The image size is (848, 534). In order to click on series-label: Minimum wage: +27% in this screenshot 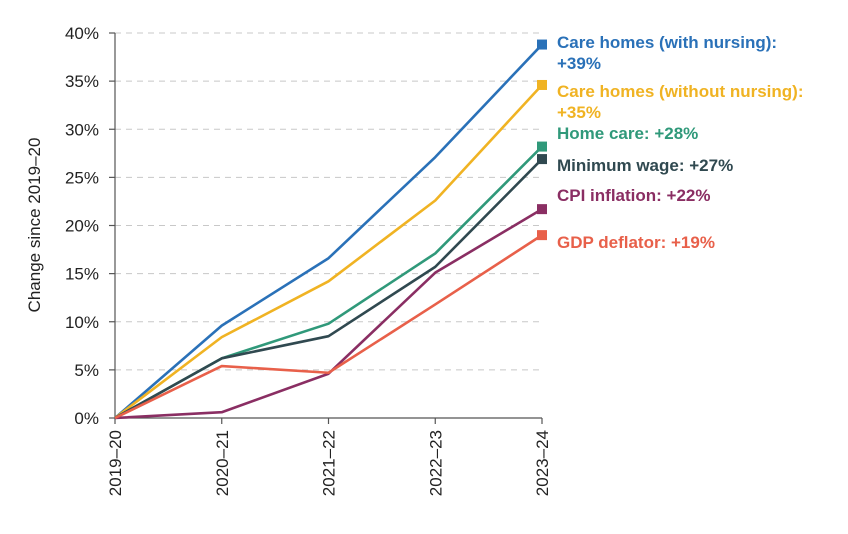, I will do `click(645, 165)`.